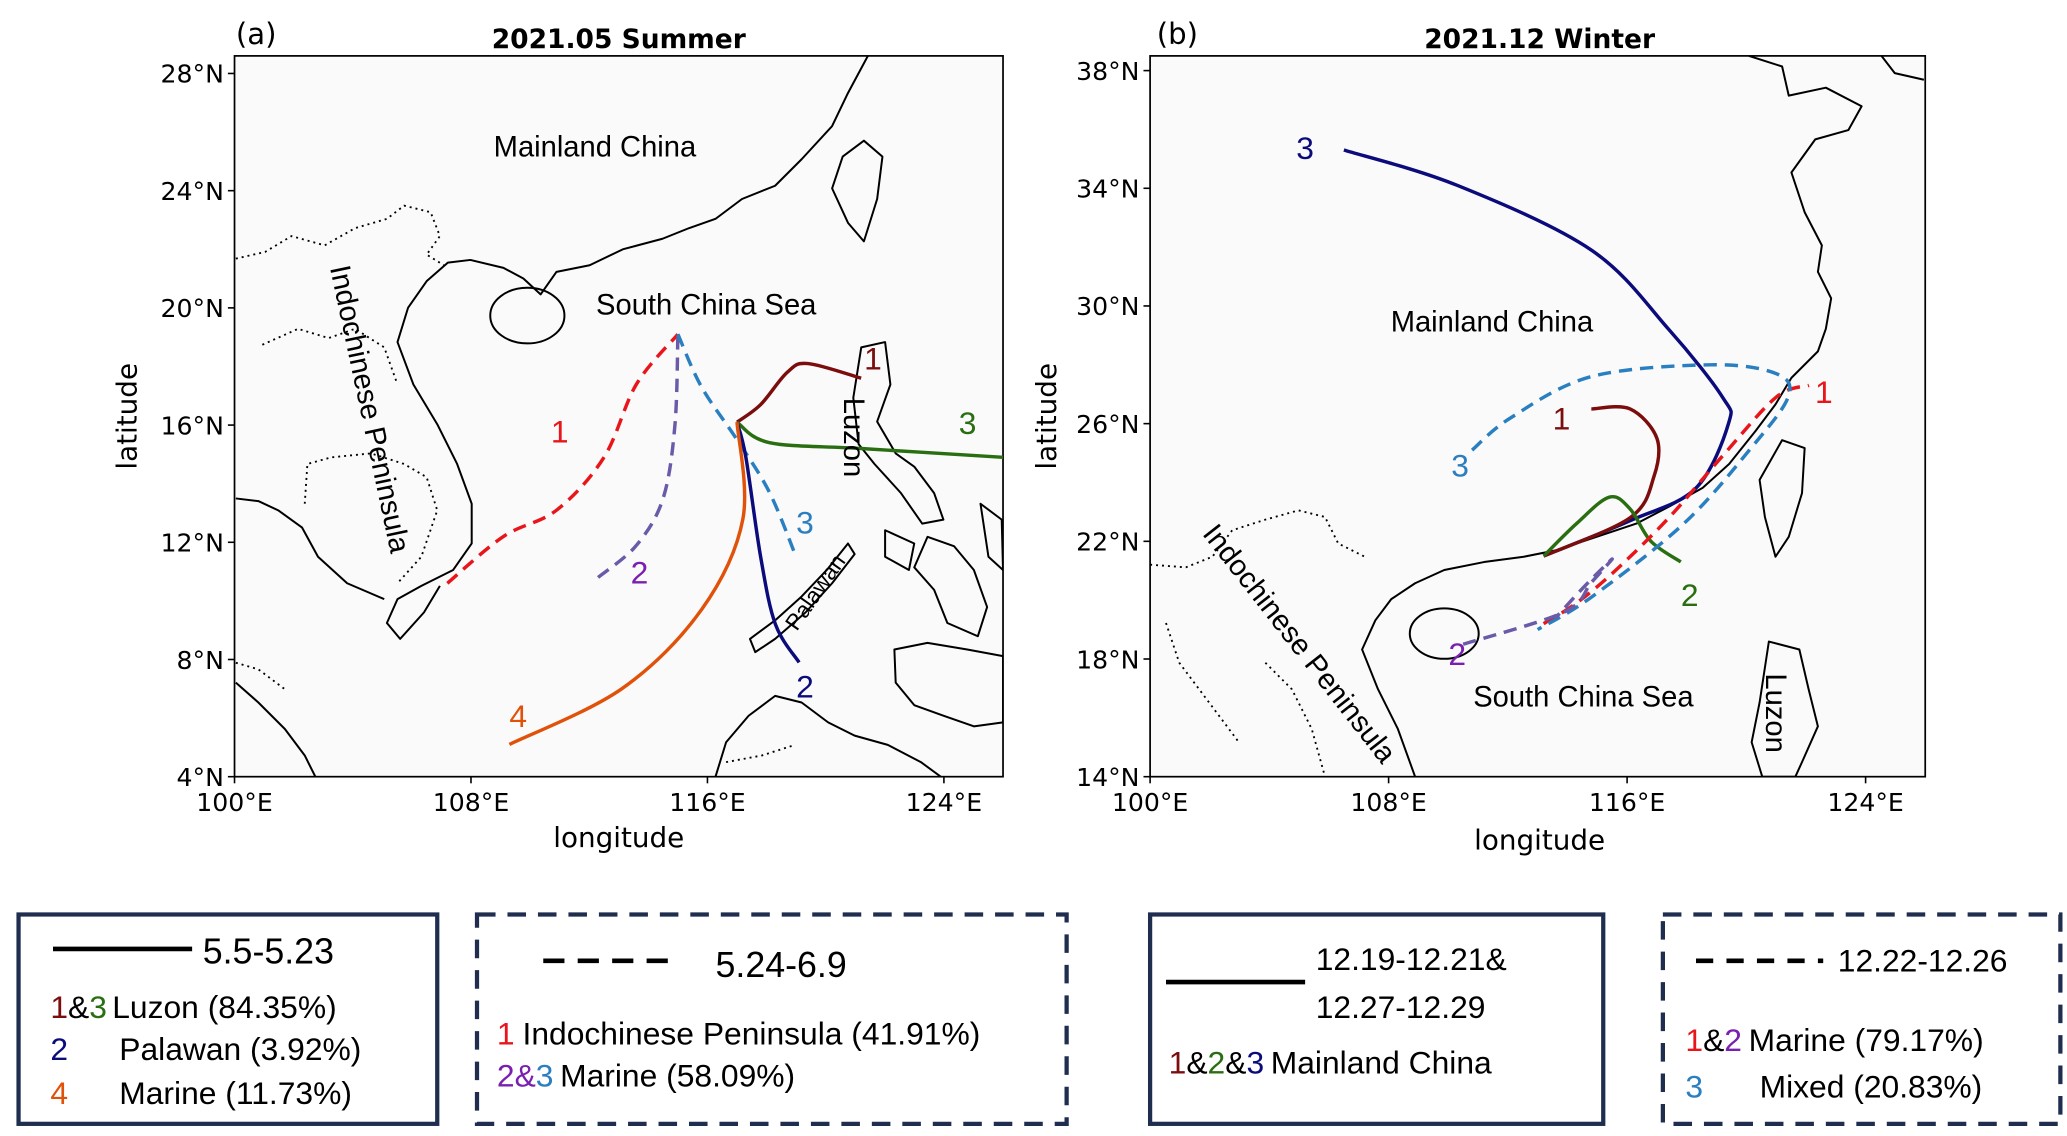 The image size is (2067, 1136). What do you see at coordinates (1401, 1007) in the screenshot?
I see `legend-period: 12.27-12.29` at bounding box center [1401, 1007].